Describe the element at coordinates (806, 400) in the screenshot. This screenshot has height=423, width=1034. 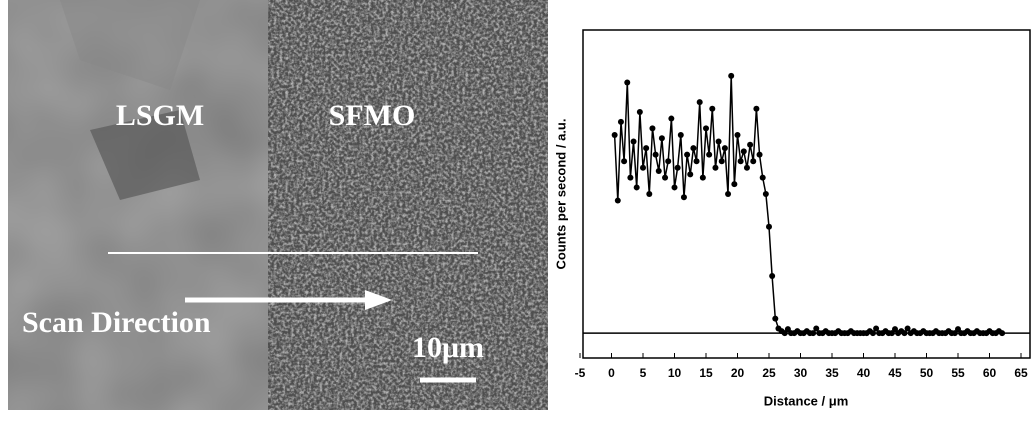
I see `x-axis-label: Distance / μm` at that location.